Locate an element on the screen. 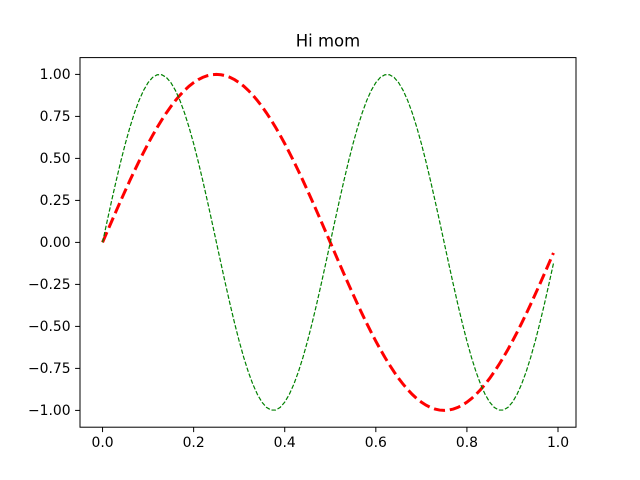  x-tick-label: 0.2 is located at coordinates (194, 443).